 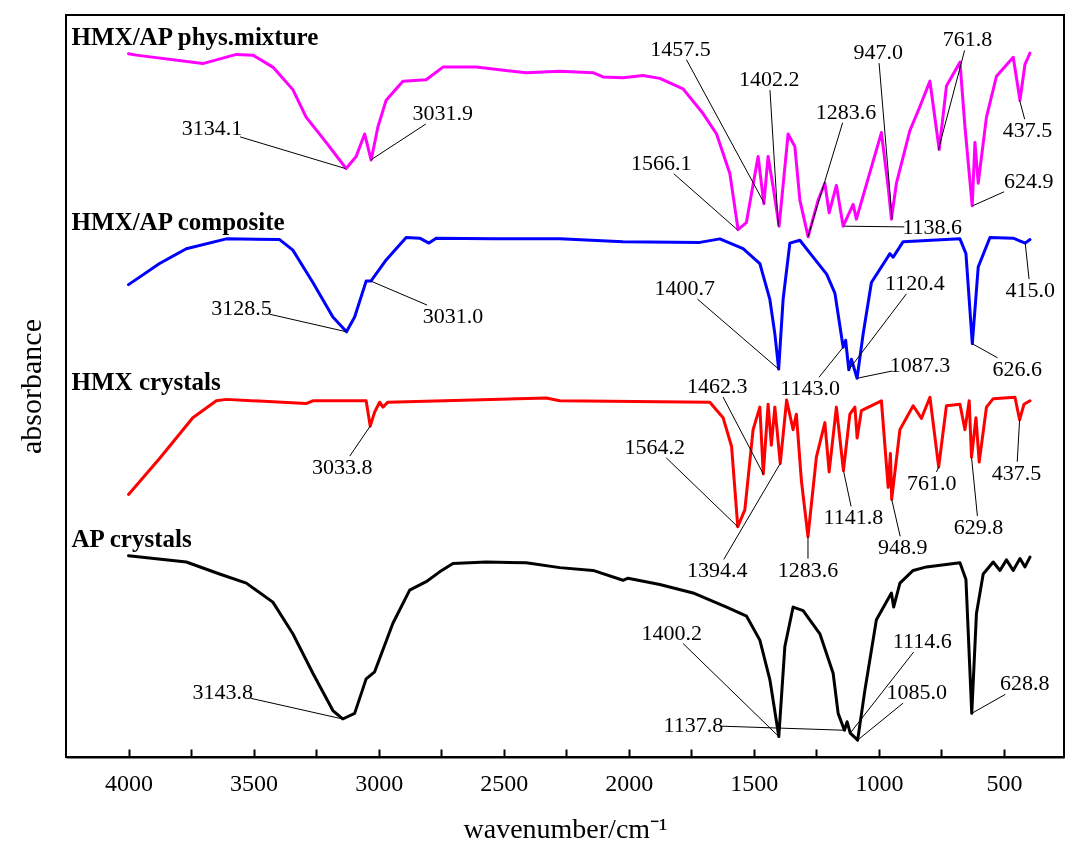 What do you see at coordinates (922, 641) in the screenshot?
I see `annotation: 1114.6` at bounding box center [922, 641].